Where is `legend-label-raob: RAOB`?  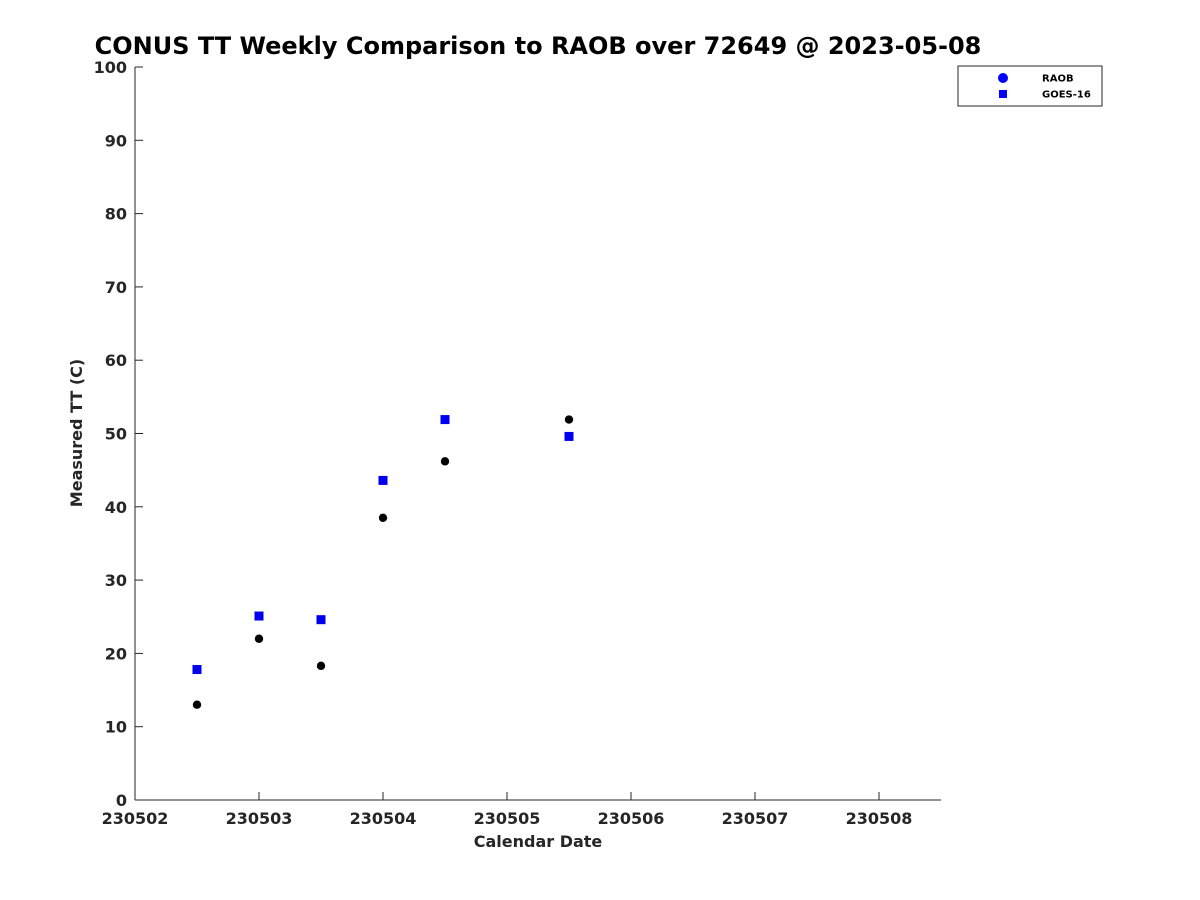 legend-label-raob: RAOB is located at coordinates (1058, 79).